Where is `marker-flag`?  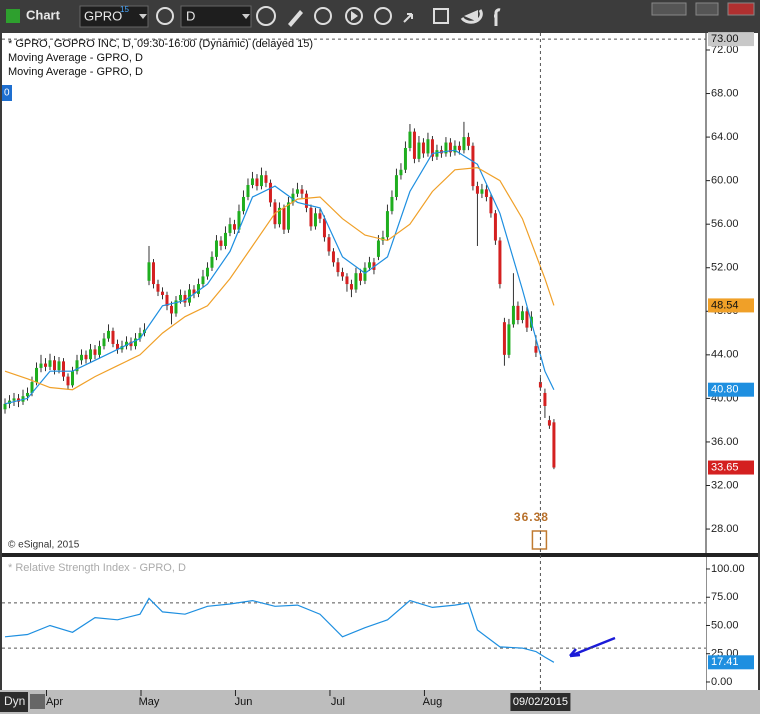
marker-flag is located at coordinates (539, 540).